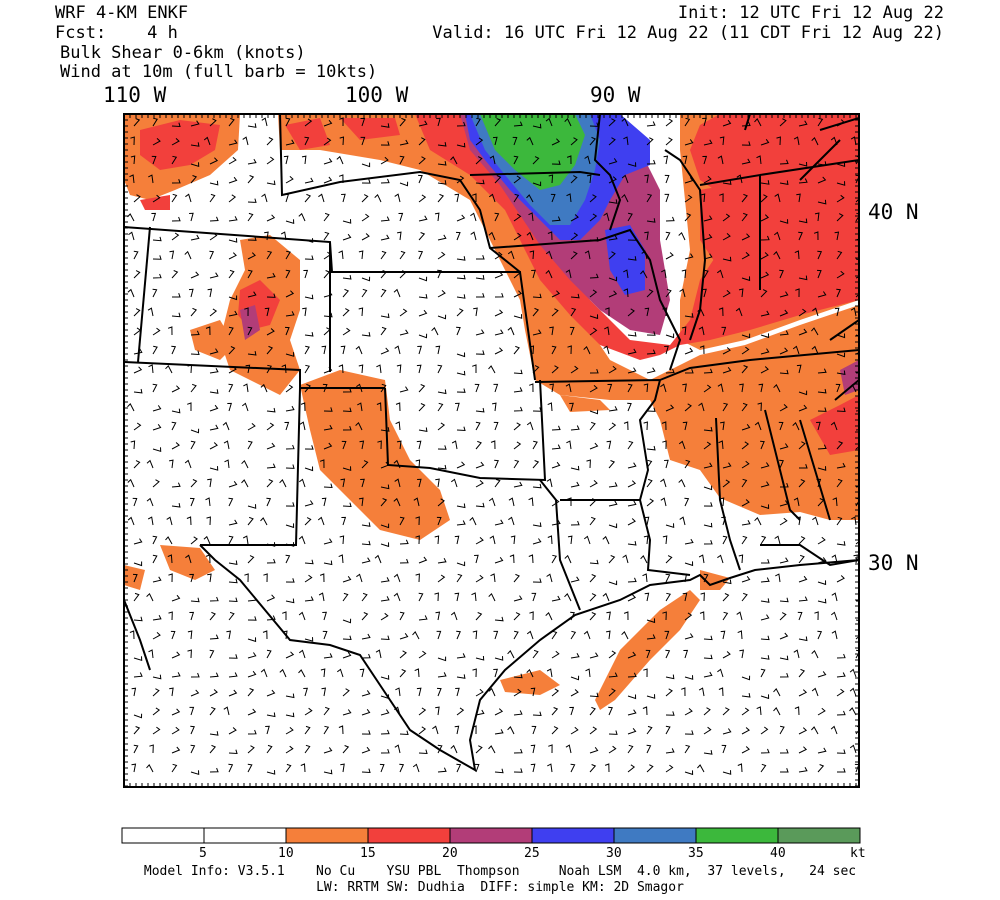 The height and width of the screenshot is (900, 1000). I want to click on shear-40kt-region, so click(532, 152).